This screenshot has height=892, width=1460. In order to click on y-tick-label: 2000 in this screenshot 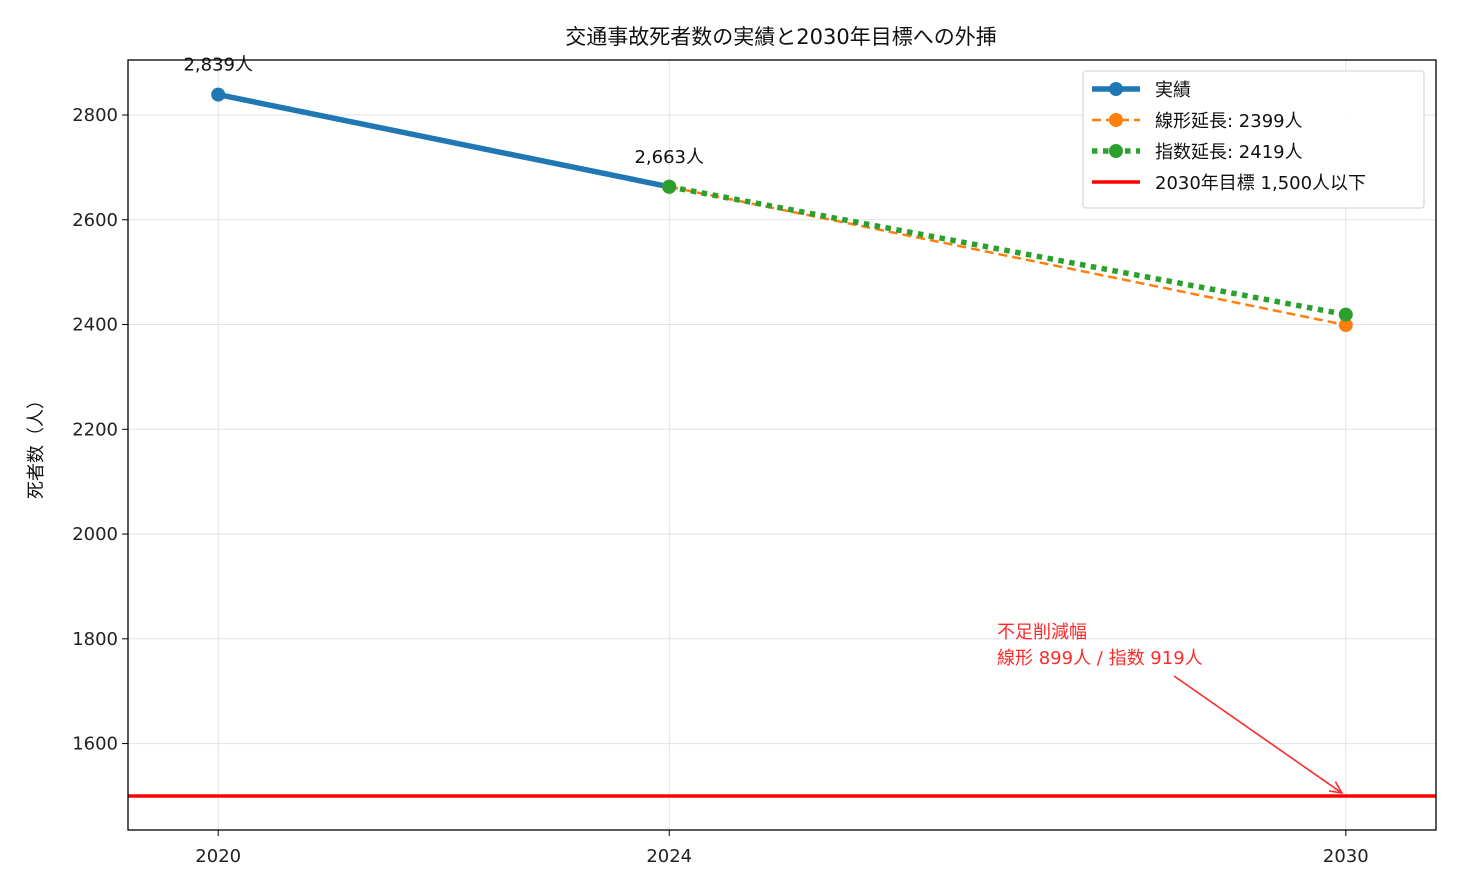, I will do `click(95, 534)`.